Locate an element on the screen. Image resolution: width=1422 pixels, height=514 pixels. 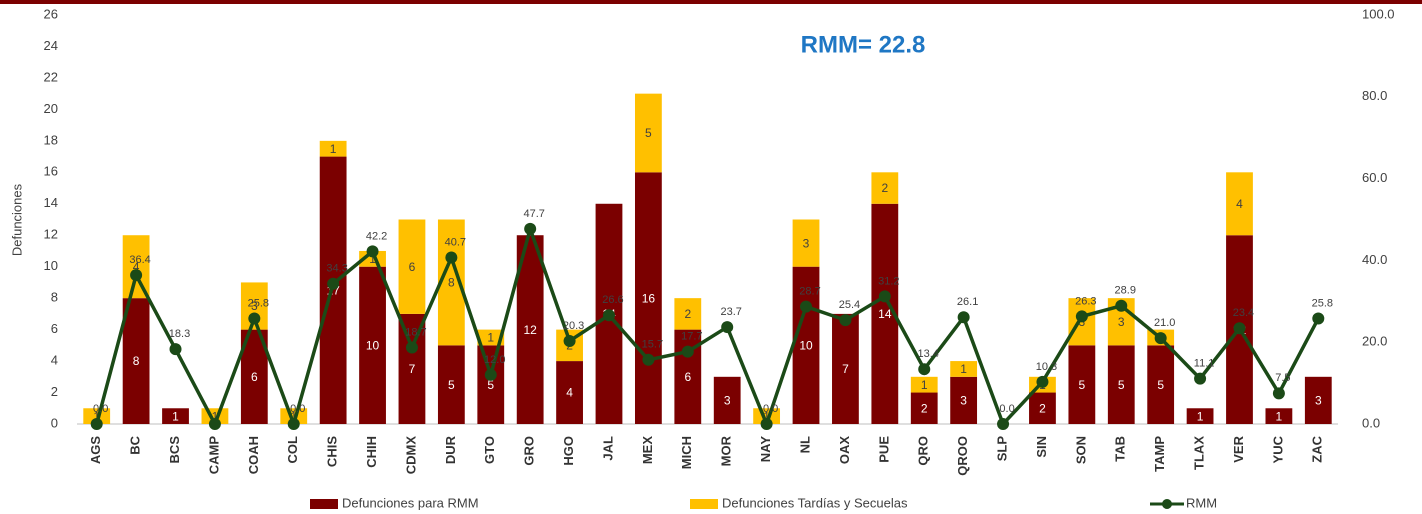
x-tick-label: PUE is located at coordinates (883, 449).